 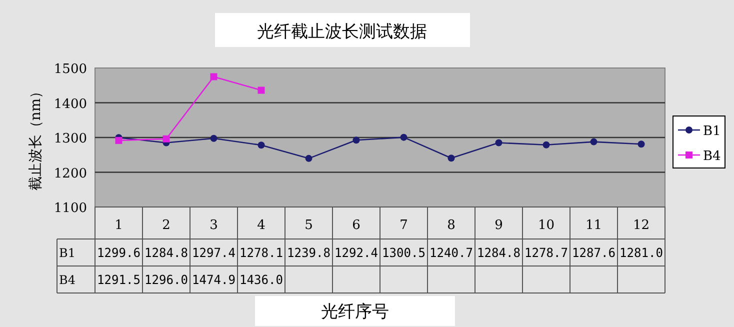 I want to click on data-label: 1296.0, so click(x=167, y=279).